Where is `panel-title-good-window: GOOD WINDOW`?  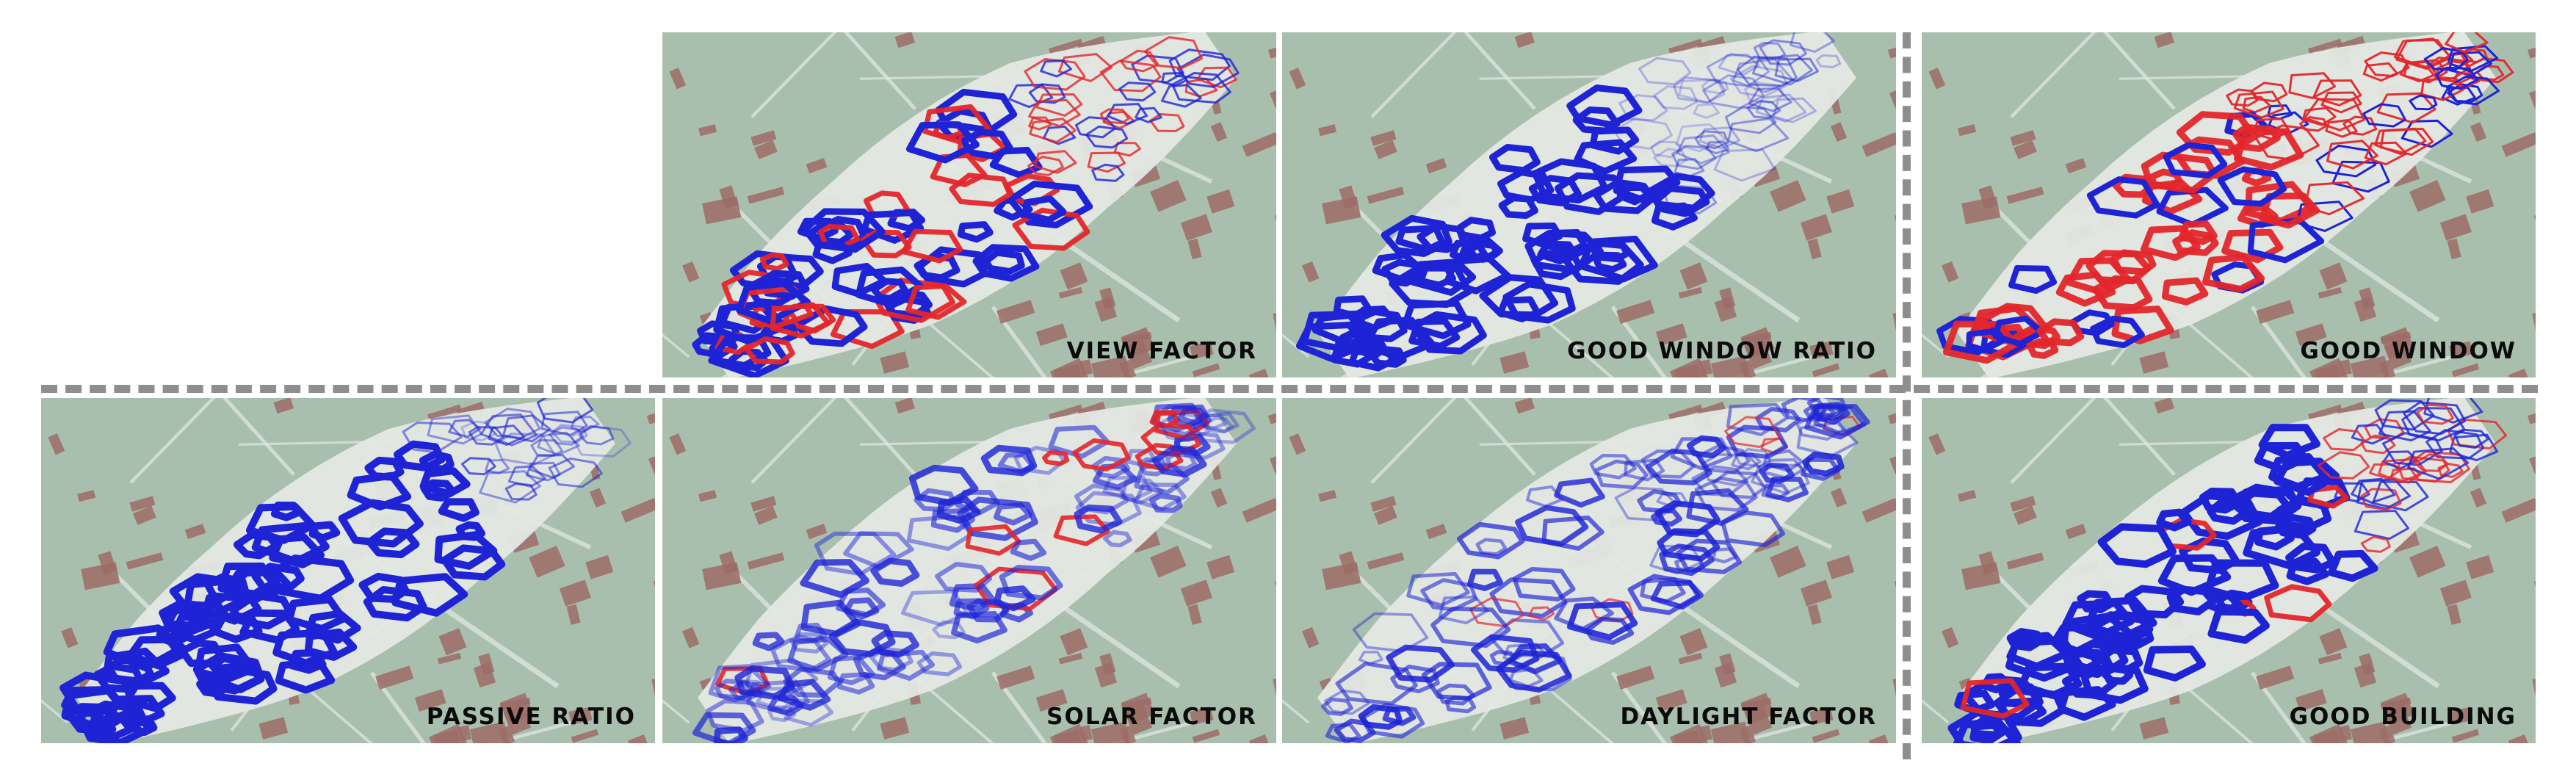
panel-title-good-window: GOOD WINDOW is located at coordinates (2408, 351).